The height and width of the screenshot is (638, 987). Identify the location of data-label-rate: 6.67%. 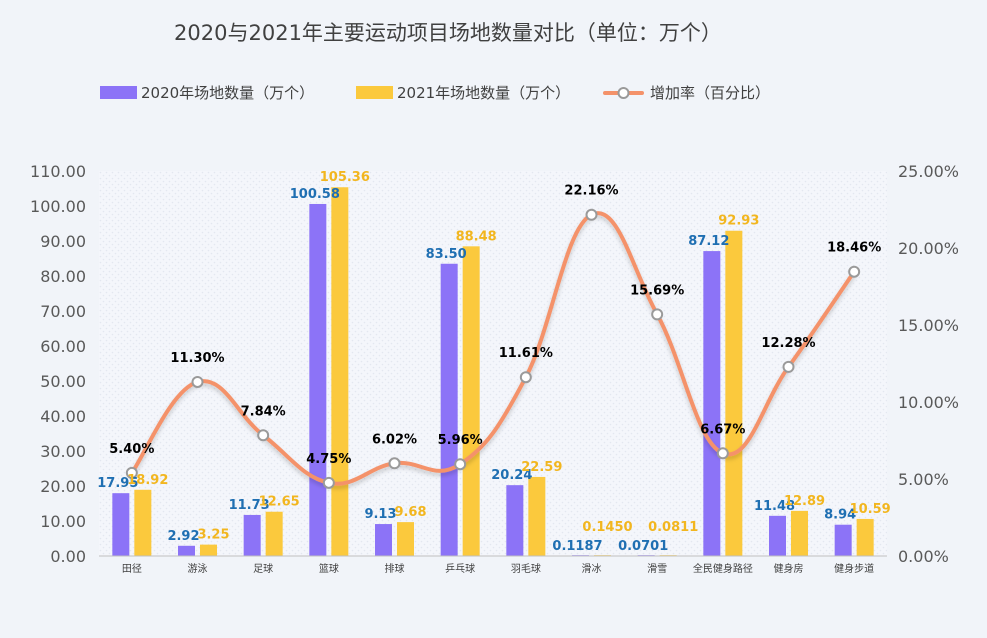
(722, 429).